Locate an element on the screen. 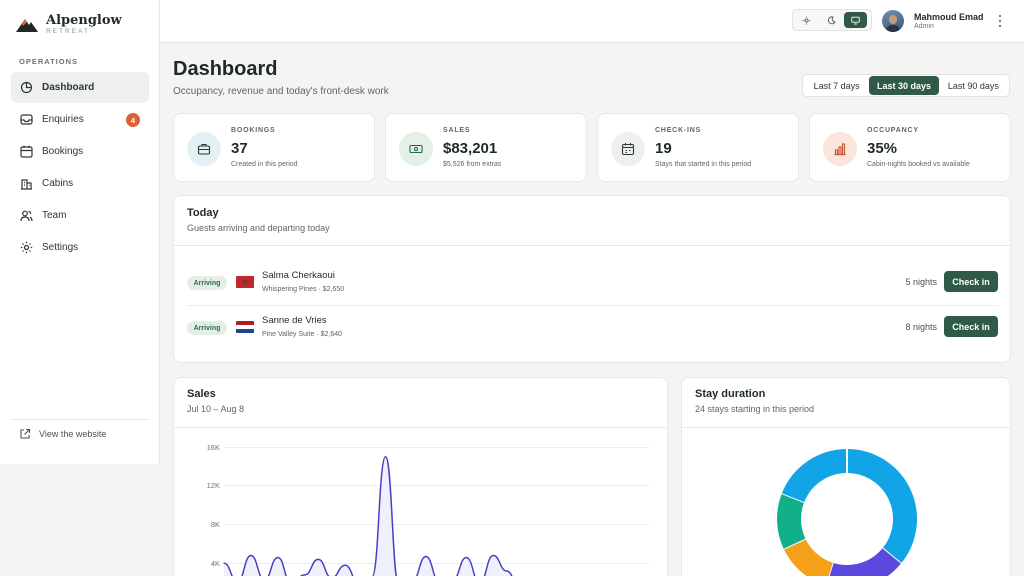 The image size is (1024, 576). calendar-check-icon is located at coordinates (628, 149).